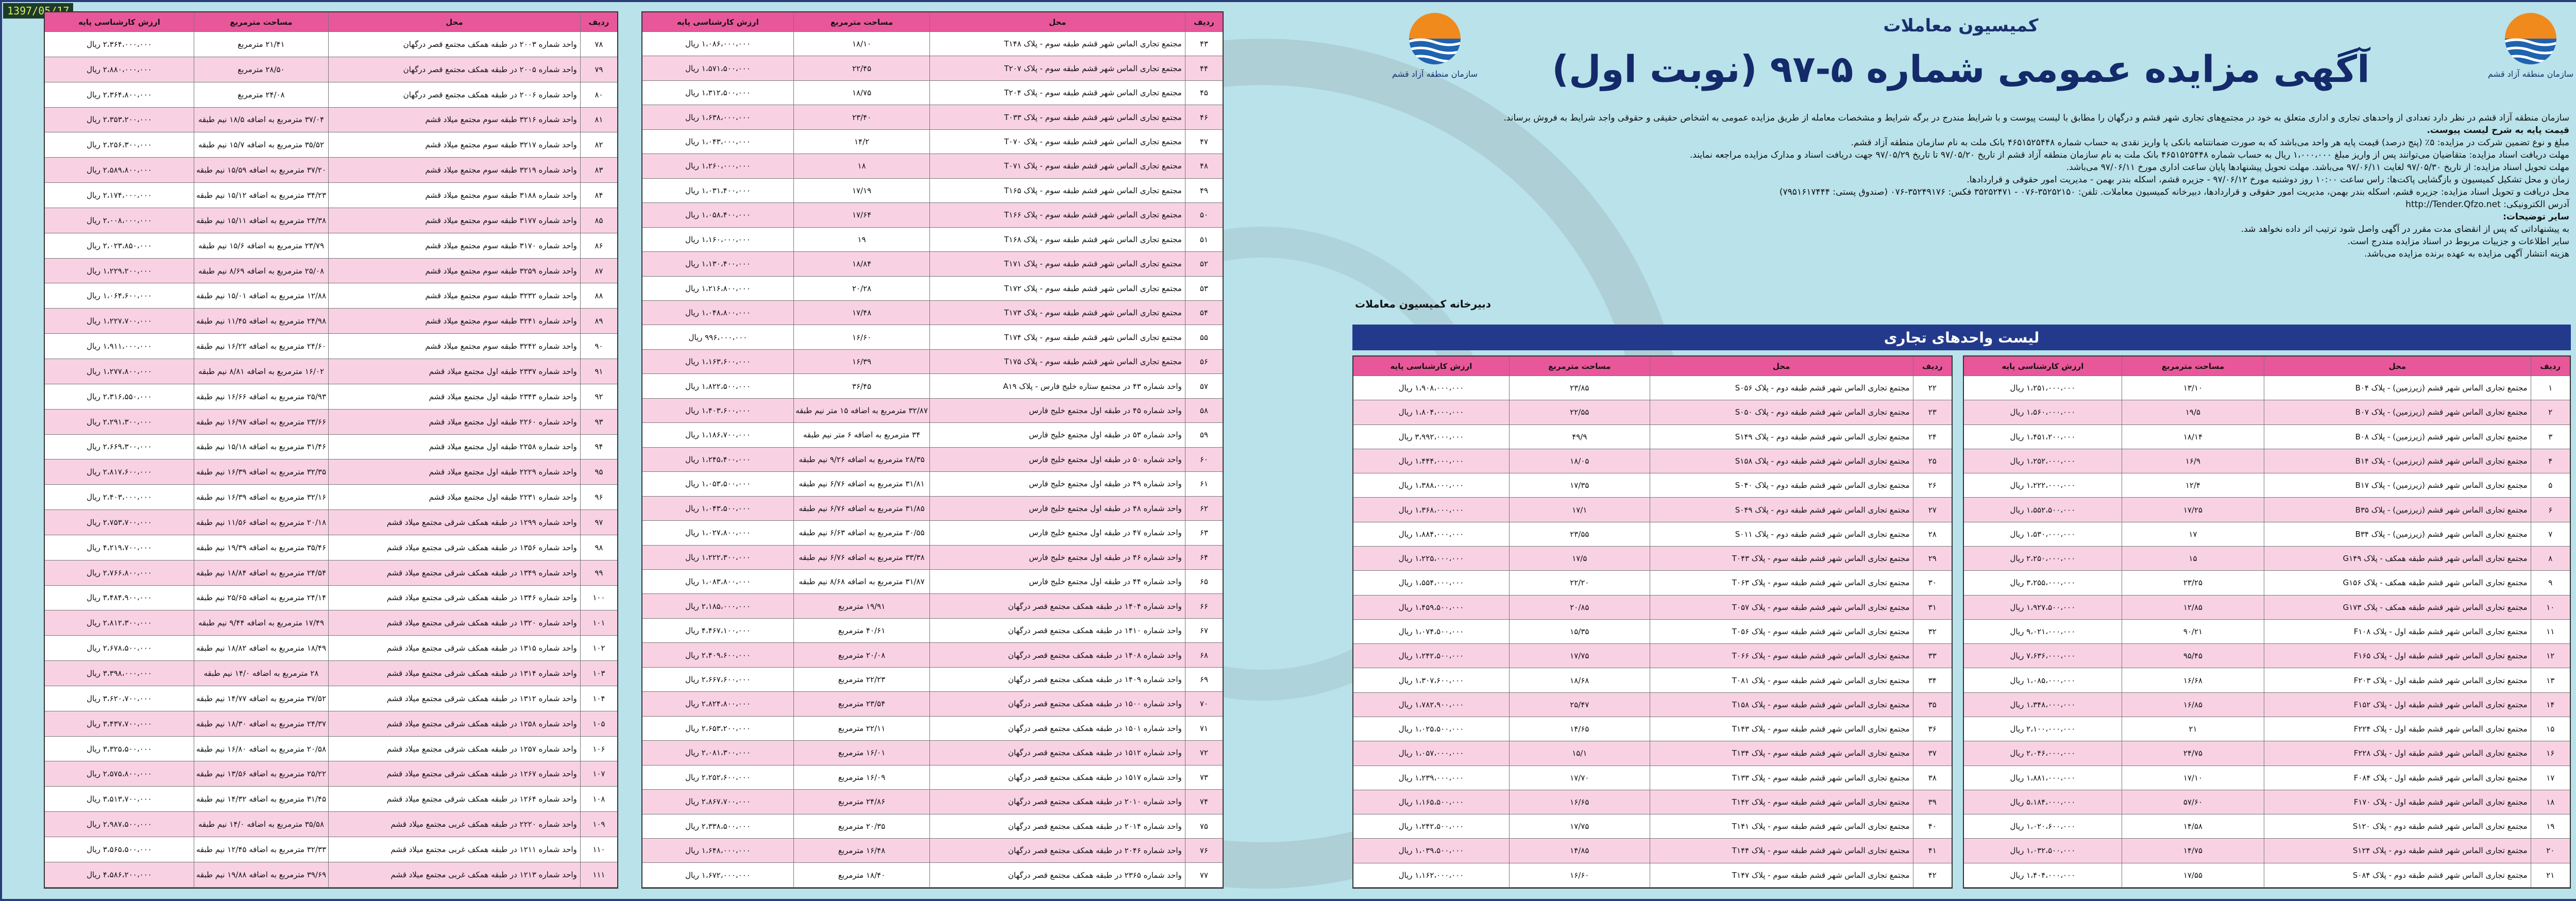  I want to click on base-value: ۱،۰۵۳،۵۰۰،۰۰۰ ریال, so click(718, 484).